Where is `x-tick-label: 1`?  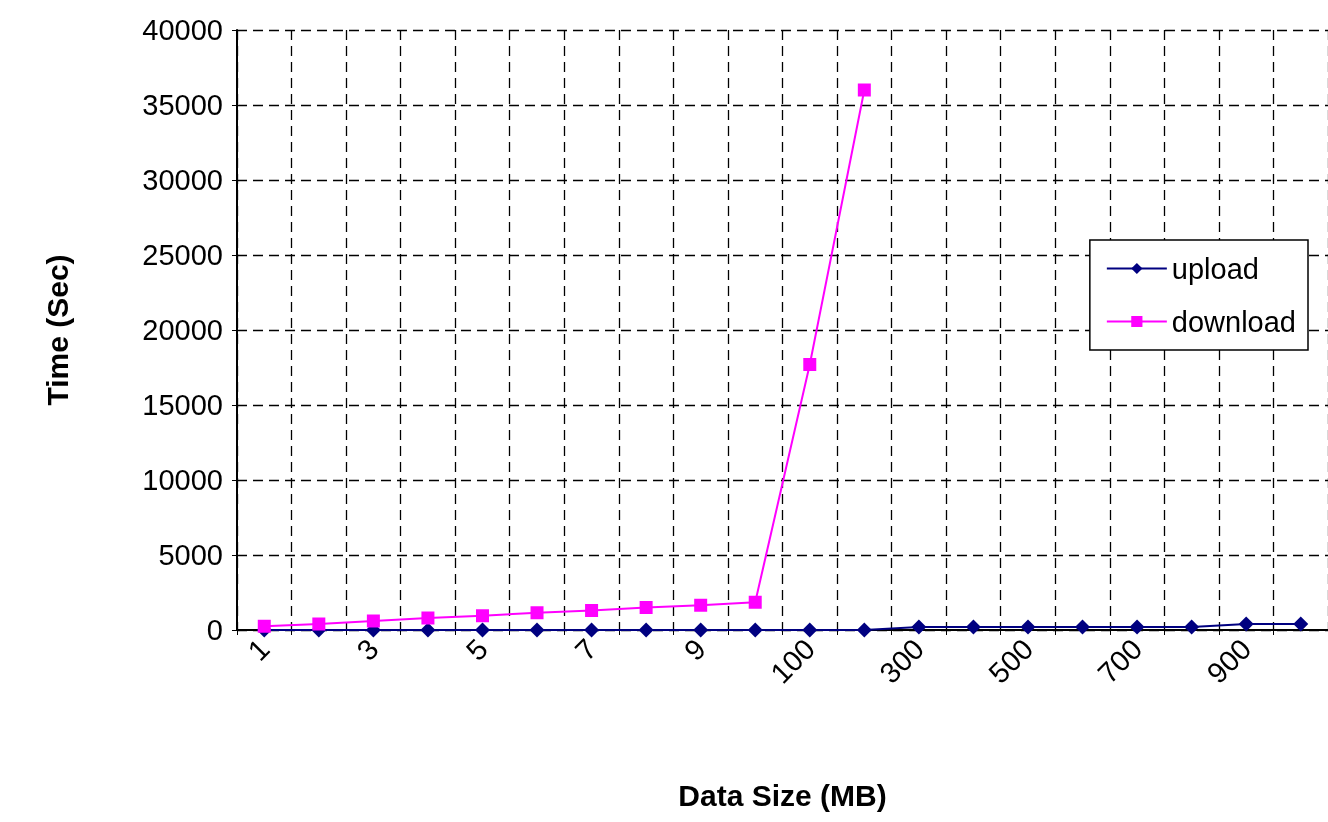 x-tick-label: 1 is located at coordinates (258, 649).